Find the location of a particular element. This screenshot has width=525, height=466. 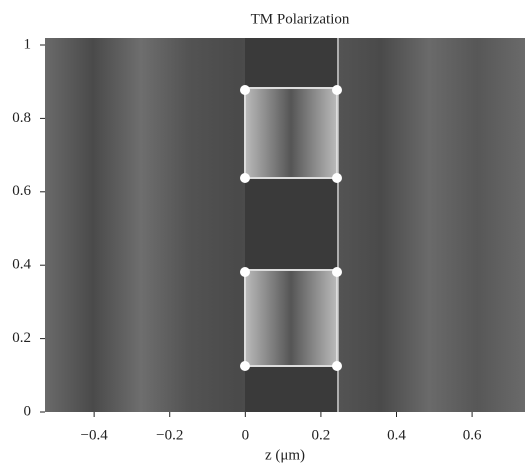

y-tick-label: 1 is located at coordinates (28, 44).